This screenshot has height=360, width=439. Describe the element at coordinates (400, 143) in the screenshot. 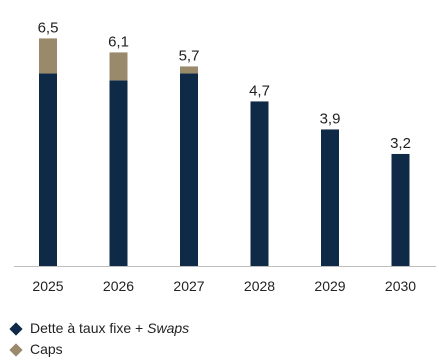

I see `total-label-2030: 3,2` at that location.